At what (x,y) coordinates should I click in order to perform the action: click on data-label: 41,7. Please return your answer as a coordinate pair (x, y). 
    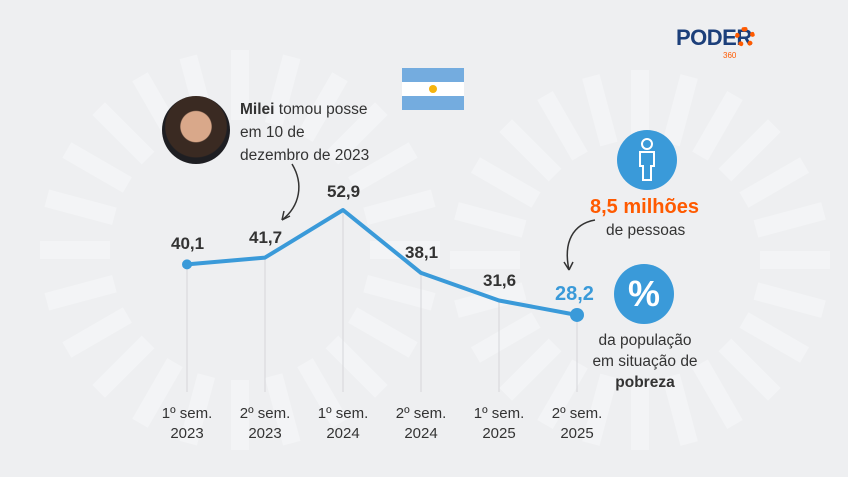
    Looking at the image, I should click on (266, 237).